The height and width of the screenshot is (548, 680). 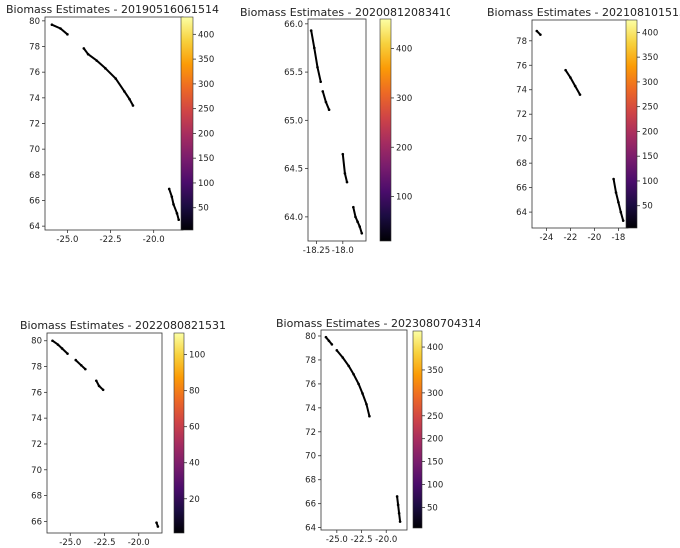 What do you see at coordinates (194, 428) in the screenshot?
I see `colorbar-tick-label: 60` at bounding box center [194, 428].